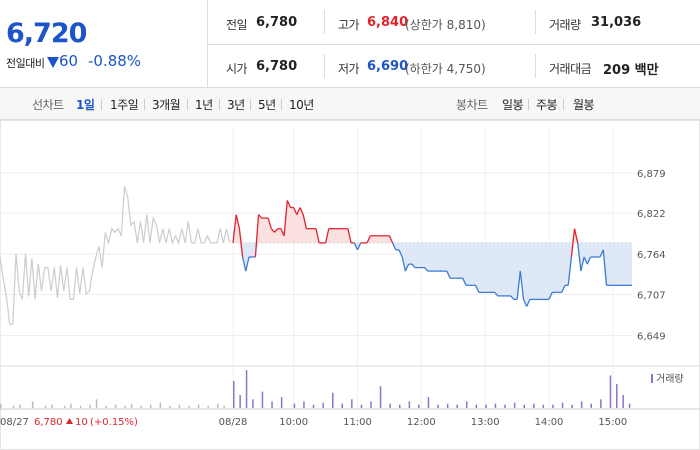 This screenshot has width=700, height=450. Describe the element at coordinates (652, 378) in the screenshot. I see `volume-legend-swatch` at that location.